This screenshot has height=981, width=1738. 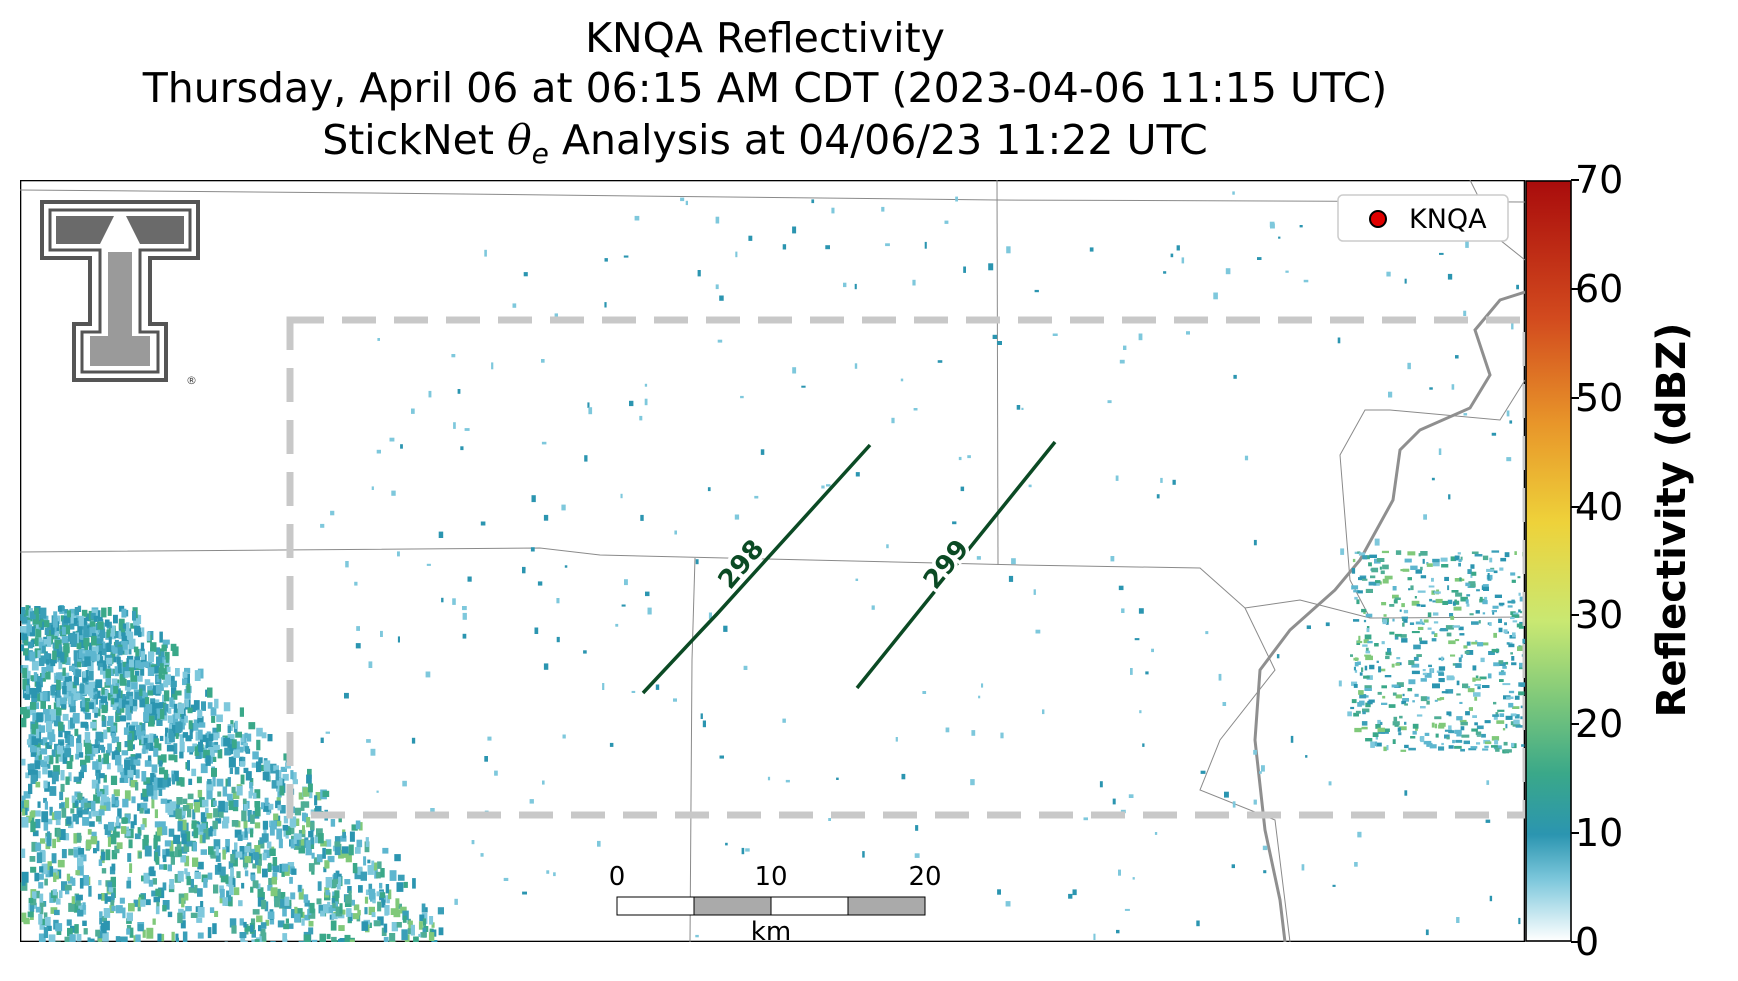 What do you see at coordinates (1599, 288) in the screenshot?
I see `colorbar-tick-label: 60` at bounding box center [1599, 288].